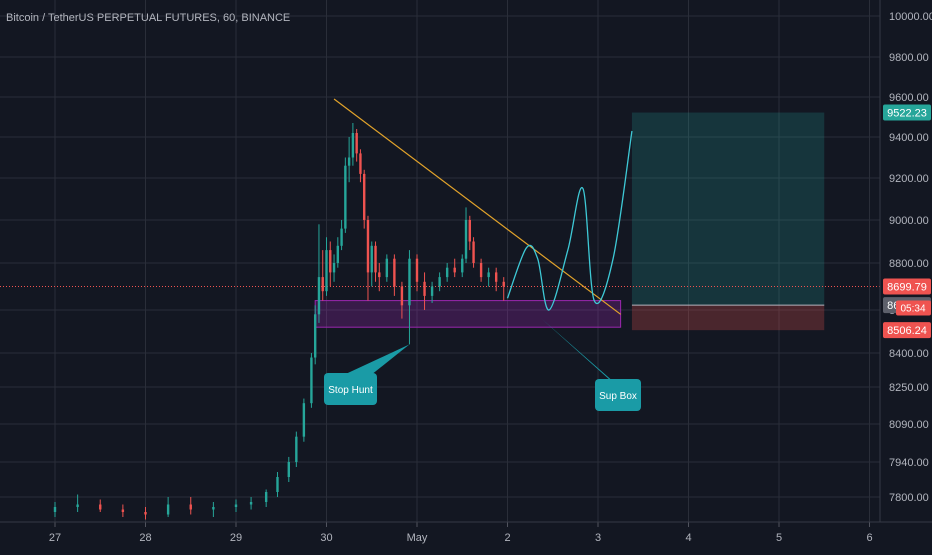  I want to click on y-tick-label: 7800.00, so click(909, 498).